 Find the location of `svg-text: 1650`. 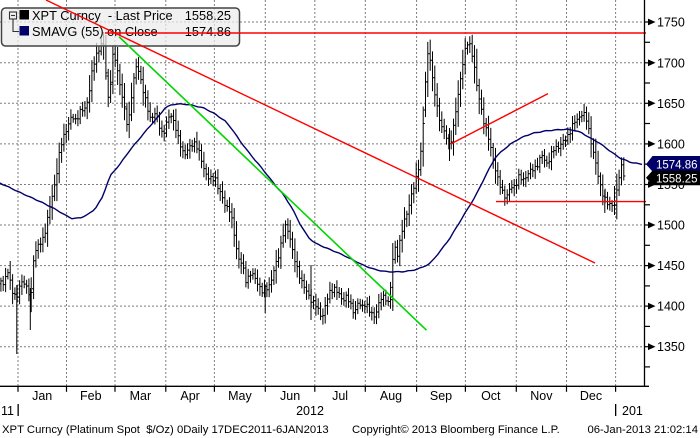

svg-text: 1650 is located at coordinates (671, 104).